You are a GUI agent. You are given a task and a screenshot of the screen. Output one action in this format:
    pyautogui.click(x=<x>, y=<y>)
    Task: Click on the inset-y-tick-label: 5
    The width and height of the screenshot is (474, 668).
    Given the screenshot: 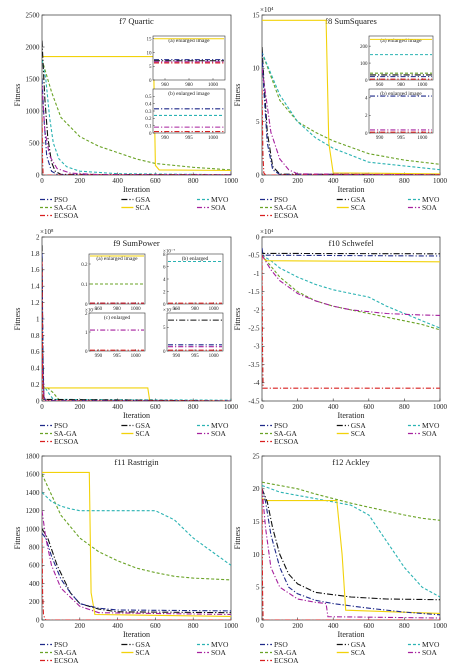 What is the action you would take?
    pyautogui.click(x=164, y=328)
    